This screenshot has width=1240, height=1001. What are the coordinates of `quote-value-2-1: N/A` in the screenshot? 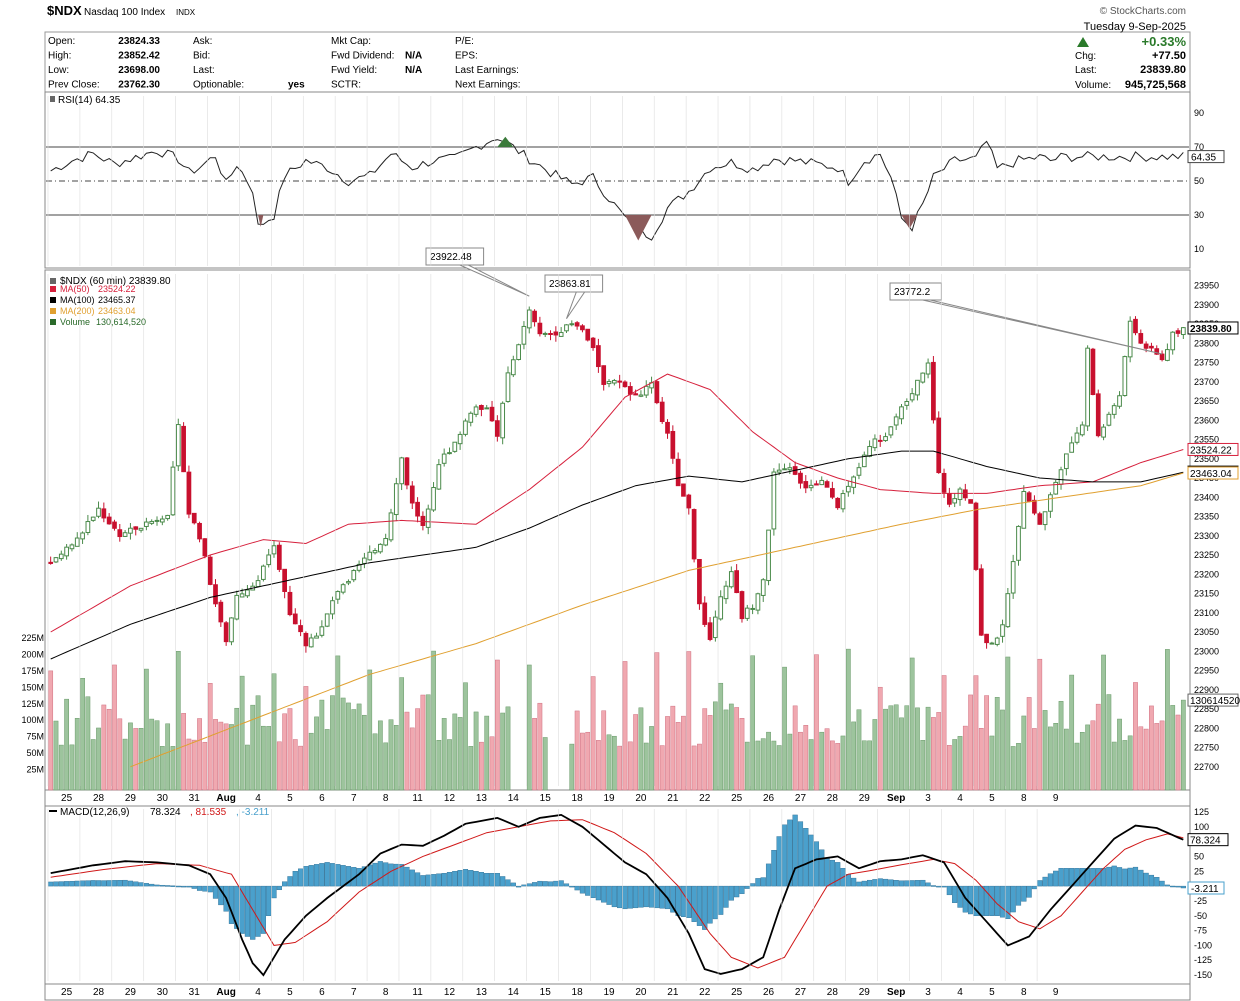 It's located at (413, 56).